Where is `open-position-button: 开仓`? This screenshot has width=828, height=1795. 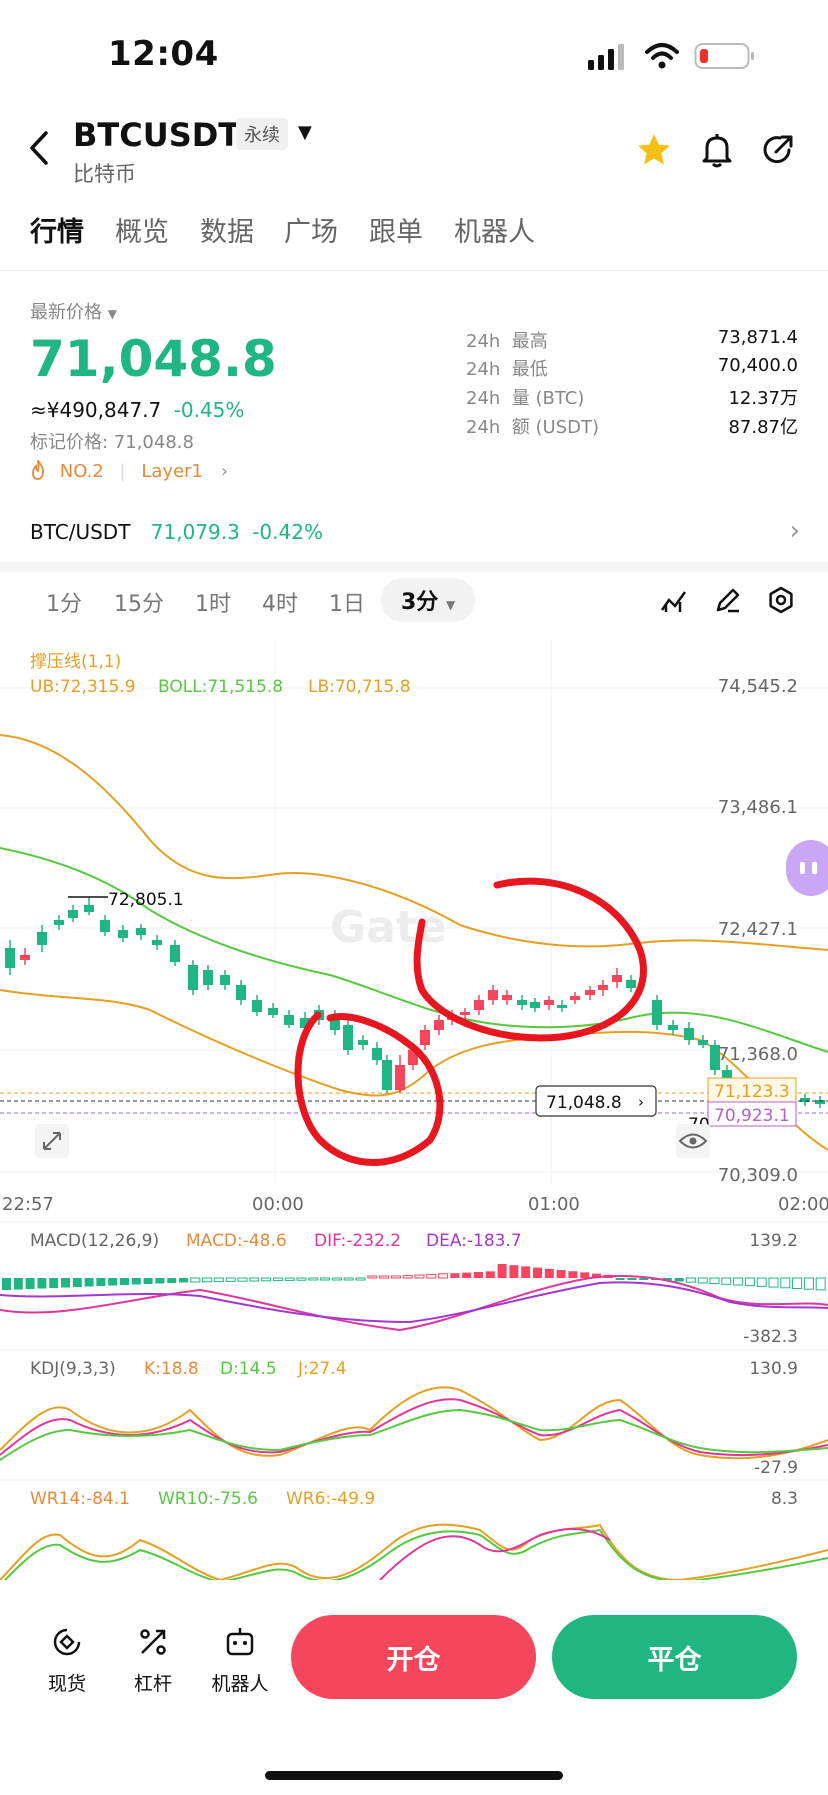
open-position-button: 开仓 is located at coordinates (413, 1657).